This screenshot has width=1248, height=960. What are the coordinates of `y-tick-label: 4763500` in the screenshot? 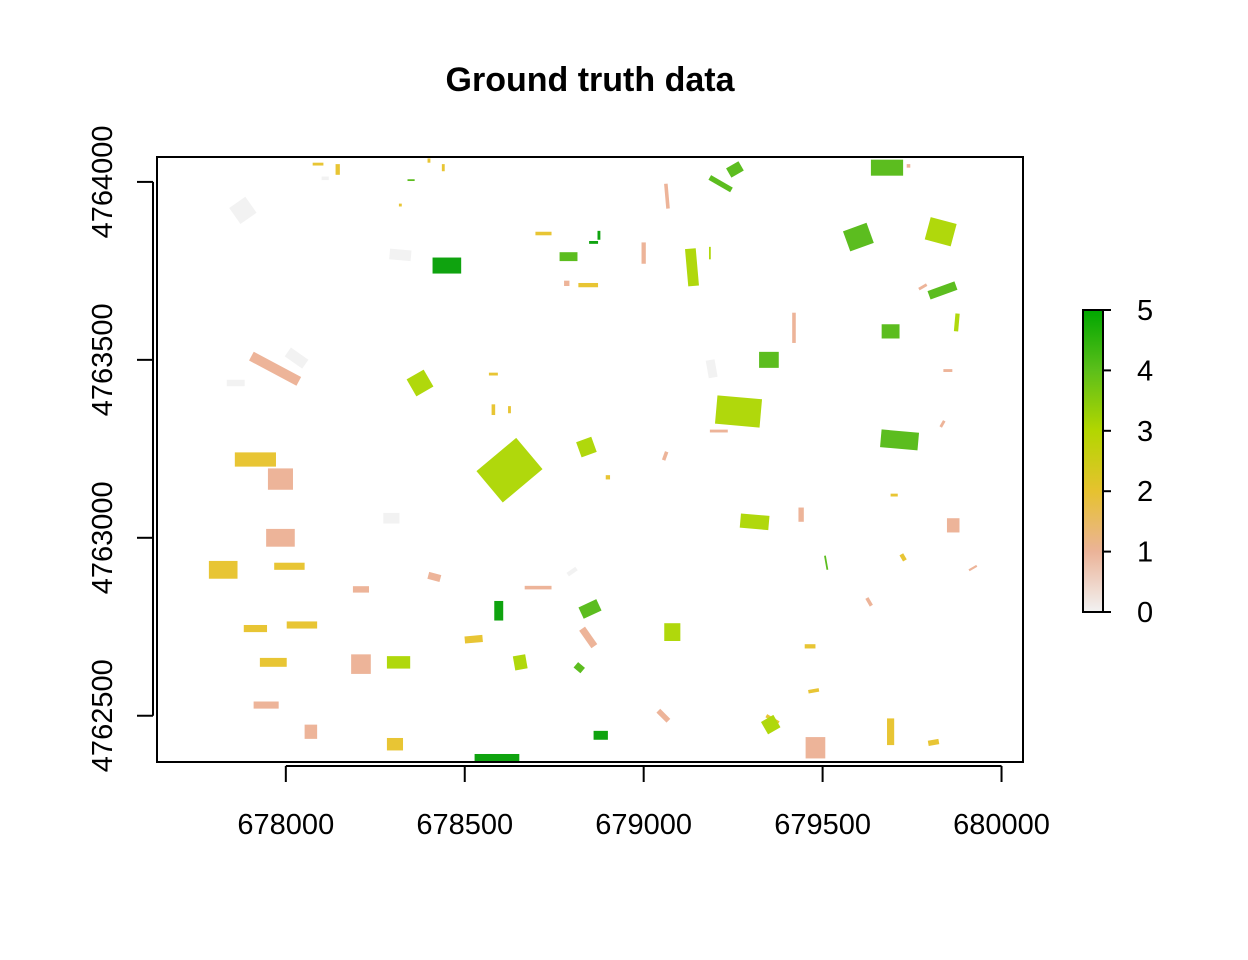 It's located at (103, 359).